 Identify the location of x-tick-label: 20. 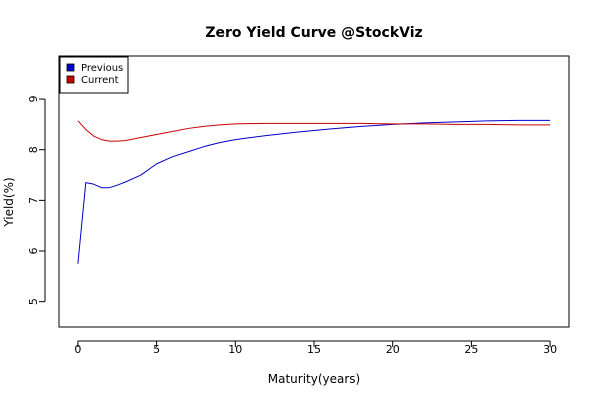
(393, 349).